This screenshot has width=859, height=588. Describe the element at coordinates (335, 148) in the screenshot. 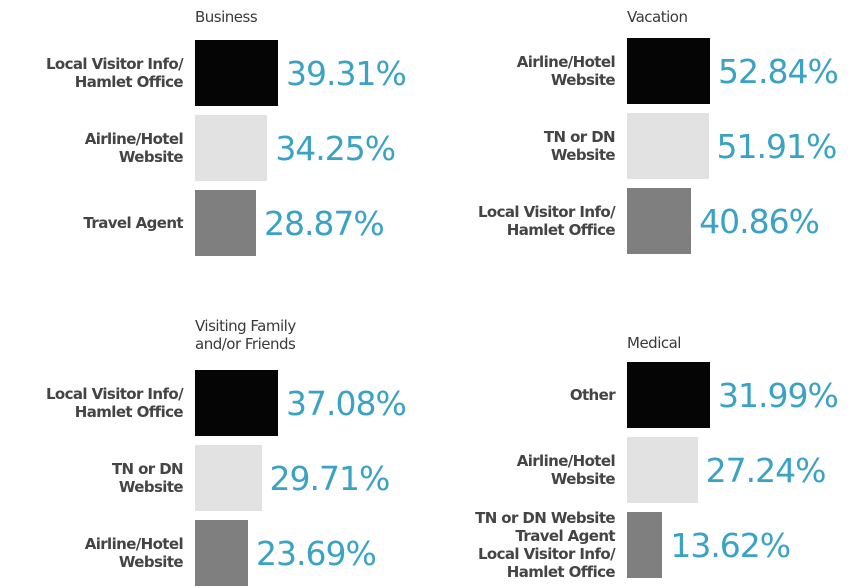

I see `value-label: 34.25%` at that location.